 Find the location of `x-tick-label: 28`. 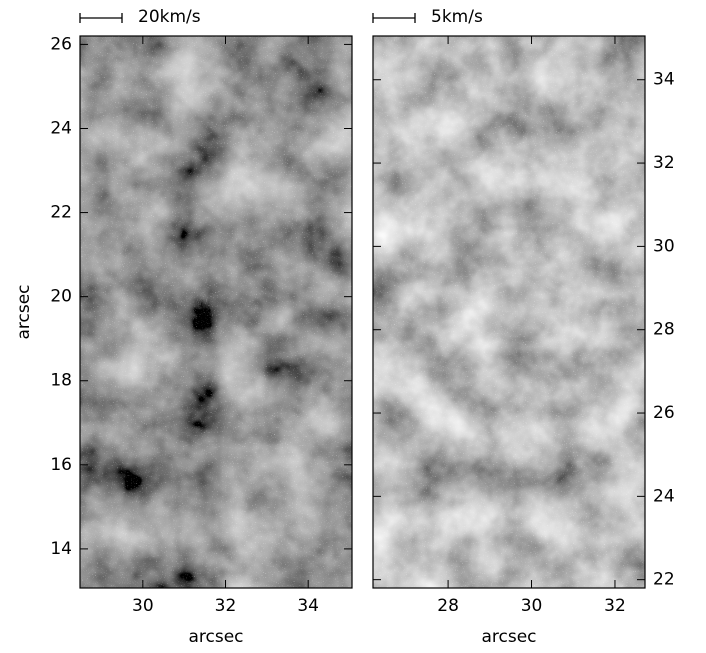

x-tick-label: 28 is located at coordinates (448, 606).